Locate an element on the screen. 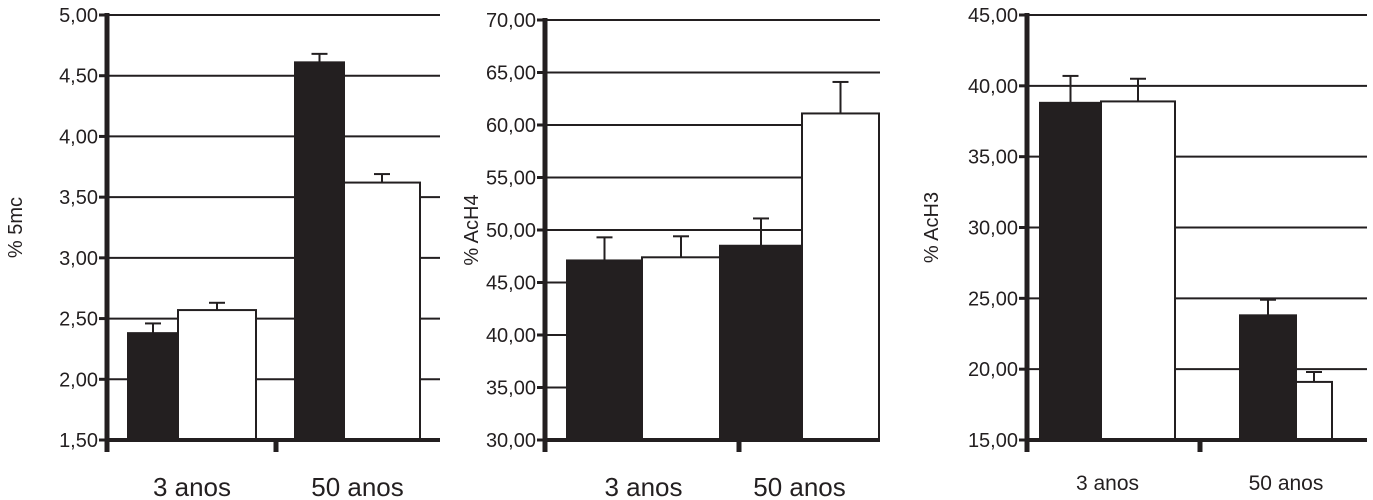 The height and width of the screenshot is (500, 1373). y-tick-label: 25,00 is located at coordinates (993, 299).